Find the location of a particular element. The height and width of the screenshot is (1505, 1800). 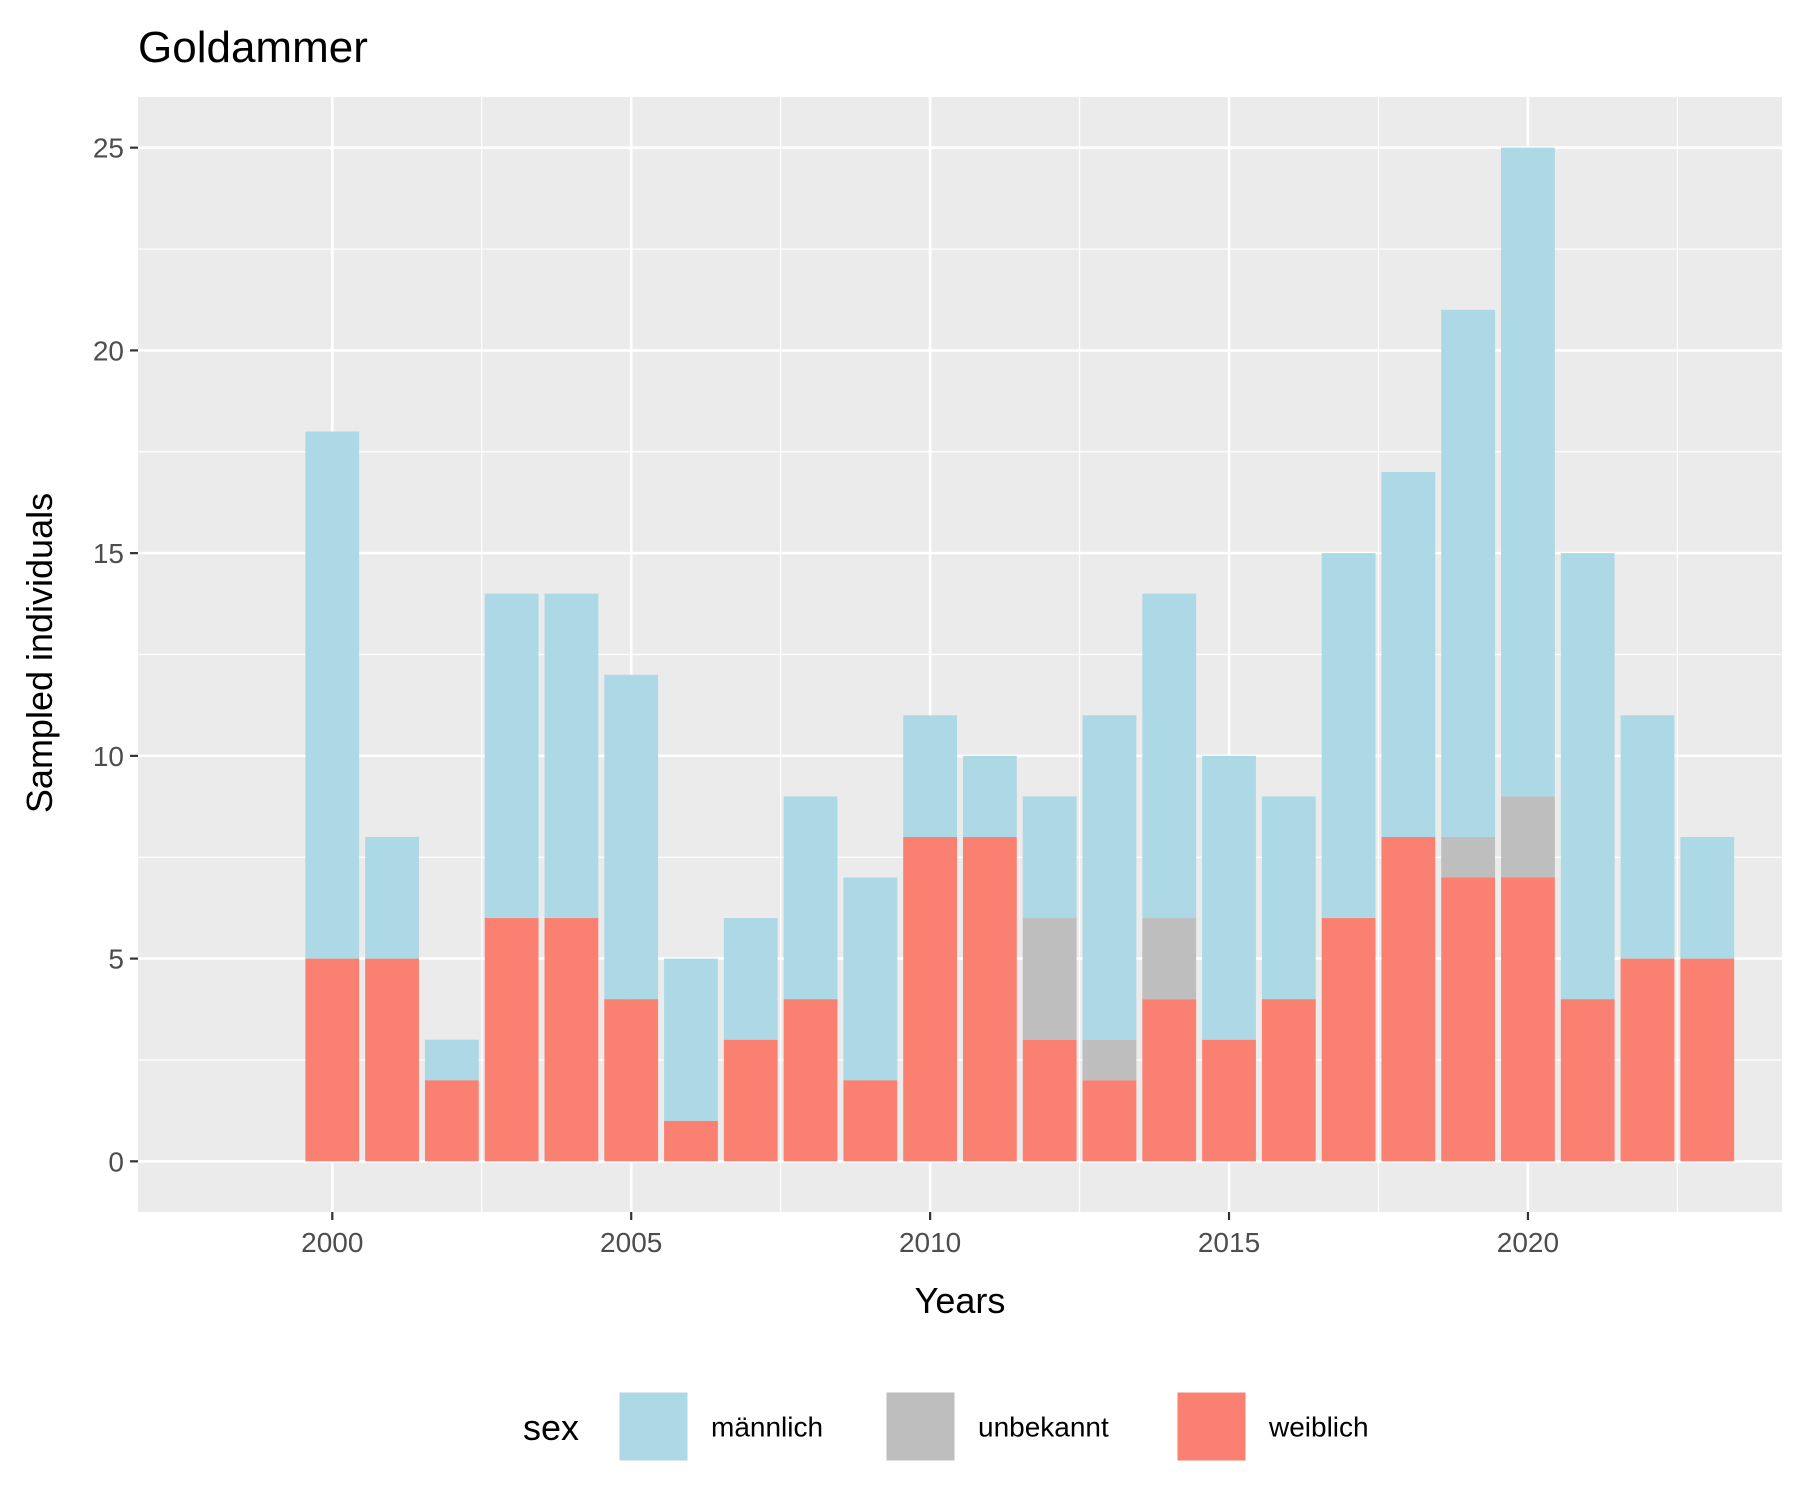

bar-männlich-2015 is located at coordinates (1229, 897).